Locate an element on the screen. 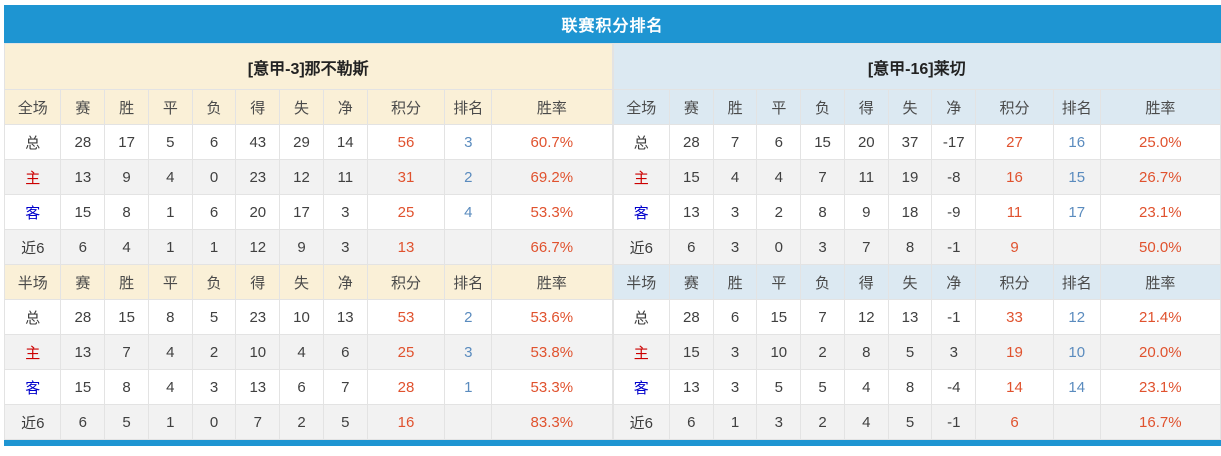  stat-cell: 14 is located at coordinates (345, 142).